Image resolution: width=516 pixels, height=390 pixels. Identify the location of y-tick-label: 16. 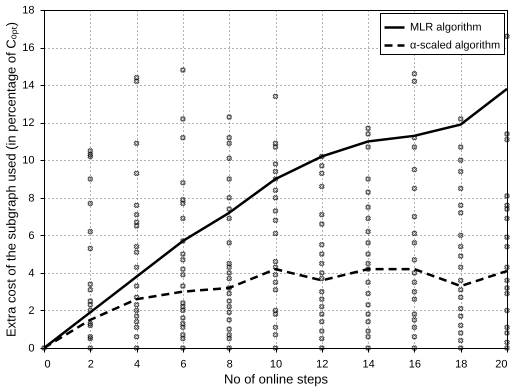
(28, 48).